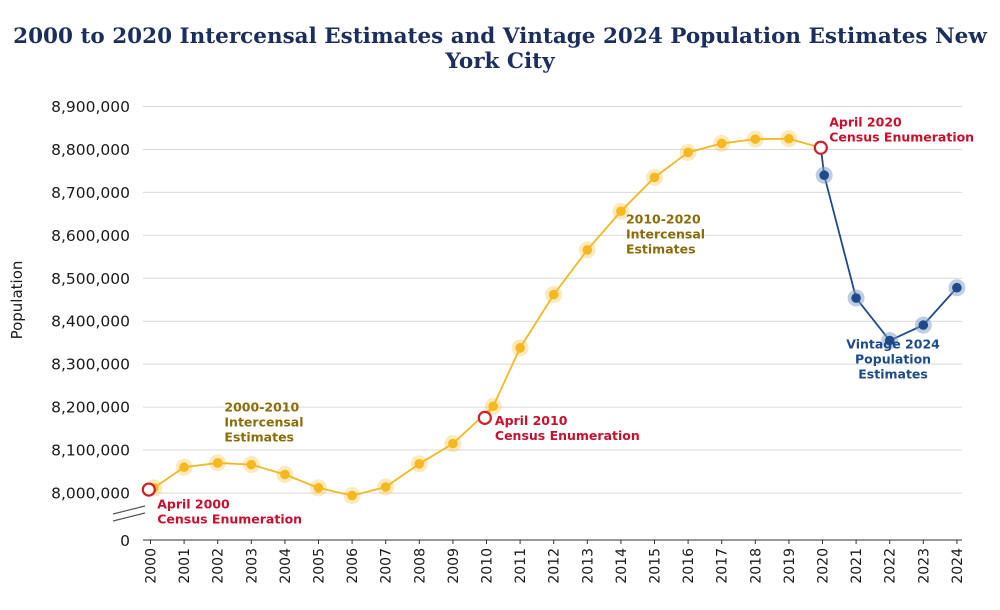  Describe the element at coordinates (958, 566) in the screenshot. I see `x-tick-label: 2024` at that location.